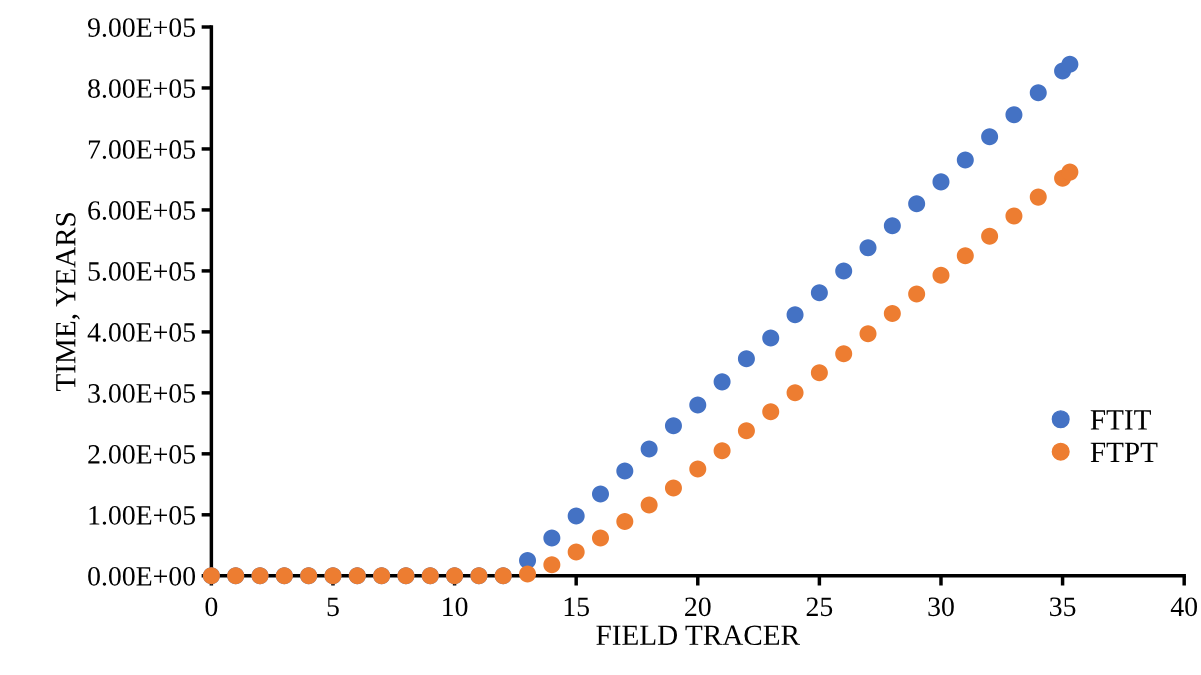 The image size is (1201, 675). Describe the element at coordinates (142, 515) in the screenshot. I see `y-tick-label: 1.00E+05` at that location.